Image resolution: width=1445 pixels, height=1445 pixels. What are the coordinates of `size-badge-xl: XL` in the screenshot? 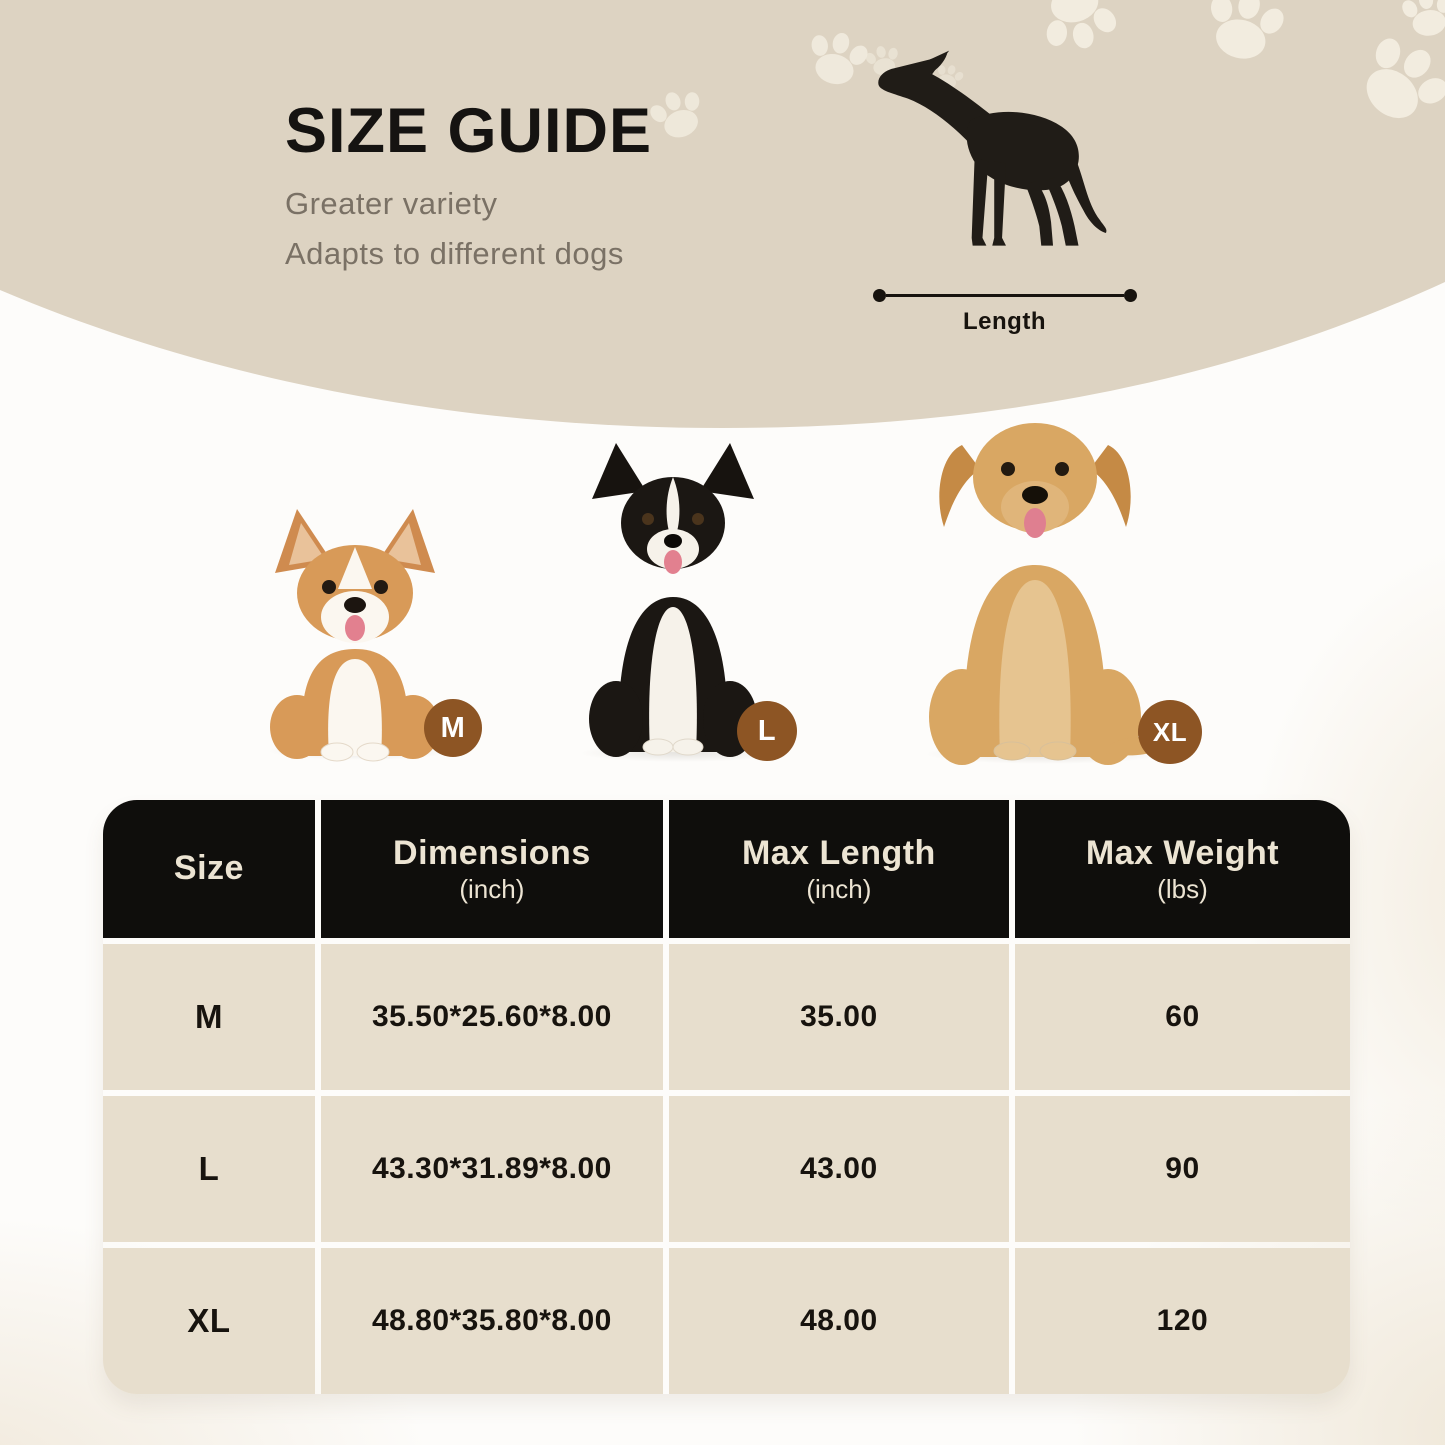 It's located at (1170, 732).